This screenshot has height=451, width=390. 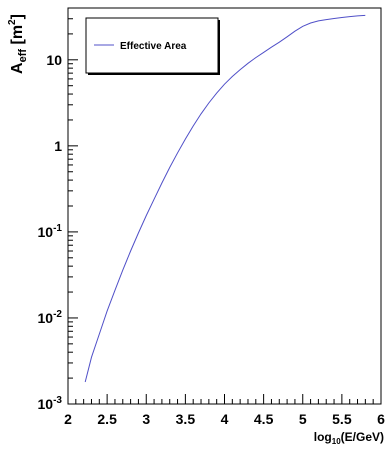 What do you see at coordinates (381, 419) in the screenshot?
I see `x-tick-label: 6` at bounding box center [381, 419].